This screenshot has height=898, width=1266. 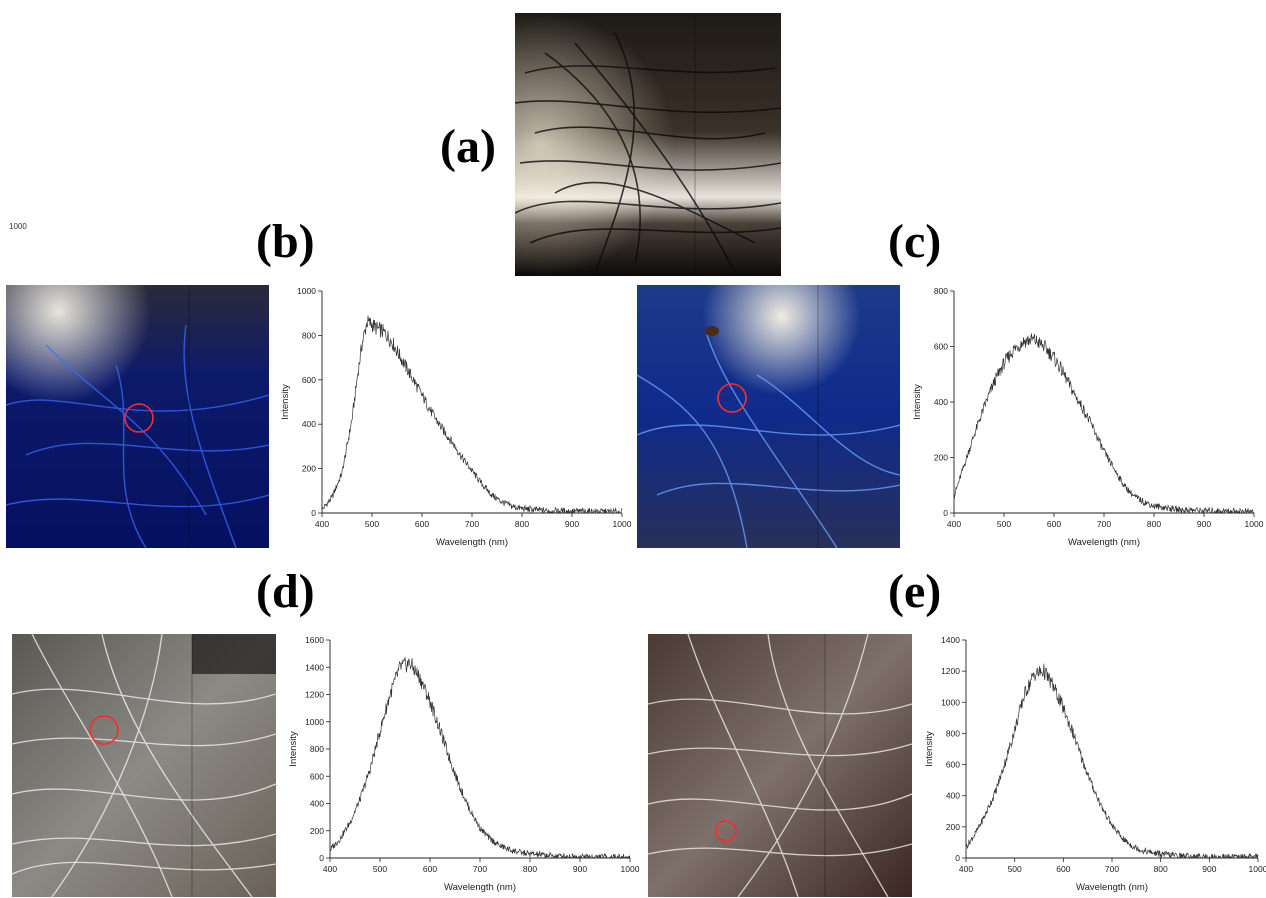 I want to click on panel-label-c: (c), so click(x=915, y=241).